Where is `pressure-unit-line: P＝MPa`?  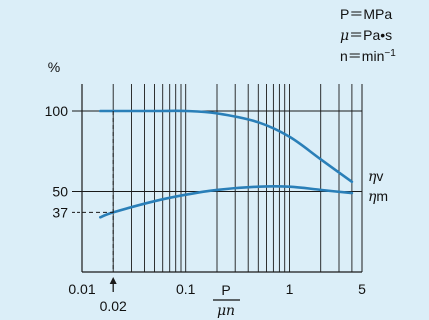
pressure-unit-line: P＝MPa is located at coordinates (366, 14).